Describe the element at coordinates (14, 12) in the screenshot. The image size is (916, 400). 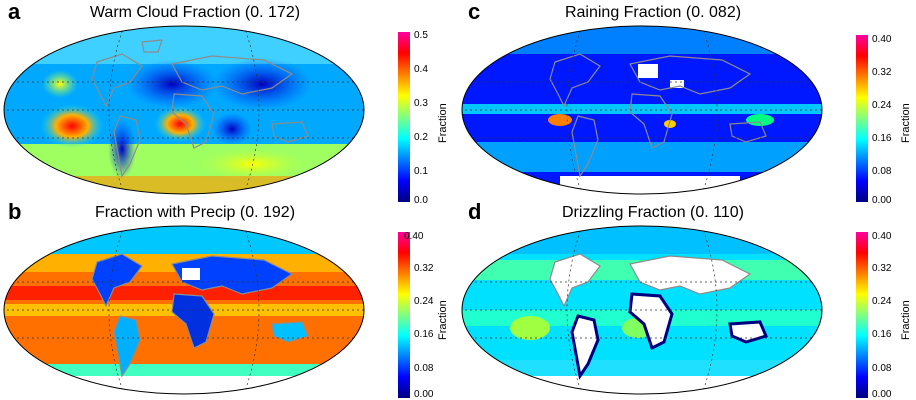
I see `panel-letter: a` at that location.